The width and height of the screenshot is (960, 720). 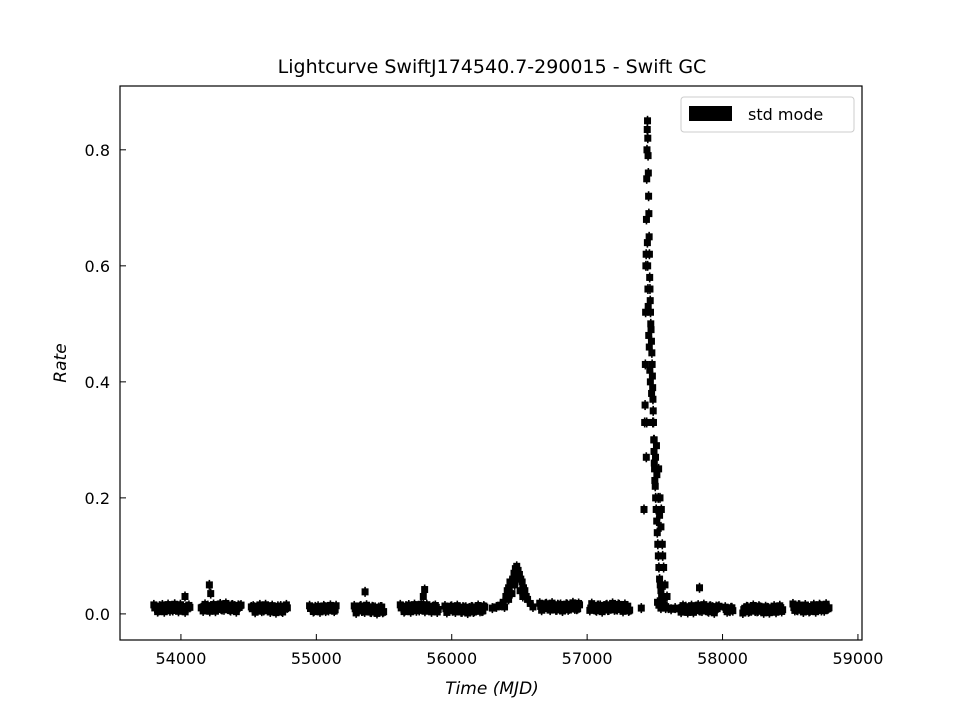 I want to click on x-axis-label: Time (MJD), so click(x=492, y=689).